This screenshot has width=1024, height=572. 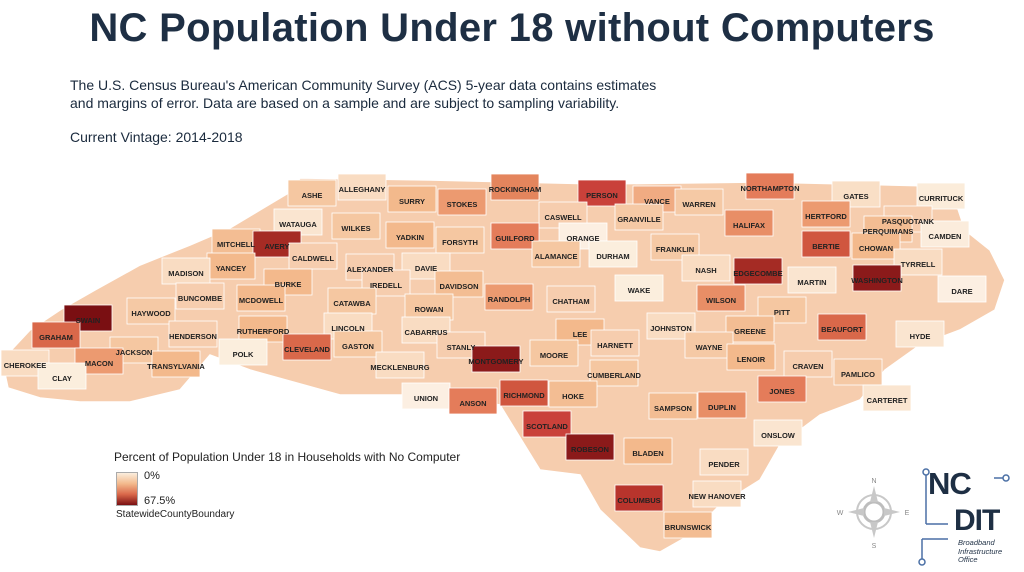 I want to click on county-label-pamlico: PAMLICO, so click(x=858, y=374).